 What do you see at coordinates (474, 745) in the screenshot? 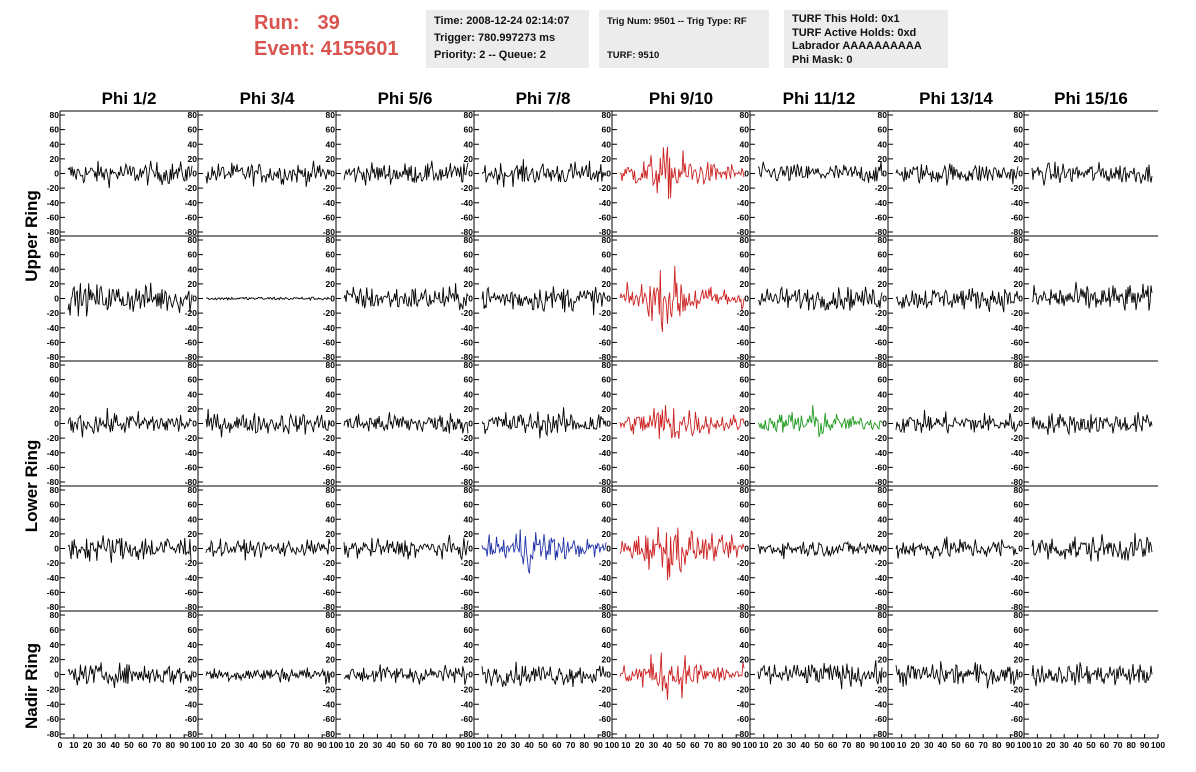
I see `x-tick-label: 100` at bounding box center [474, 745].